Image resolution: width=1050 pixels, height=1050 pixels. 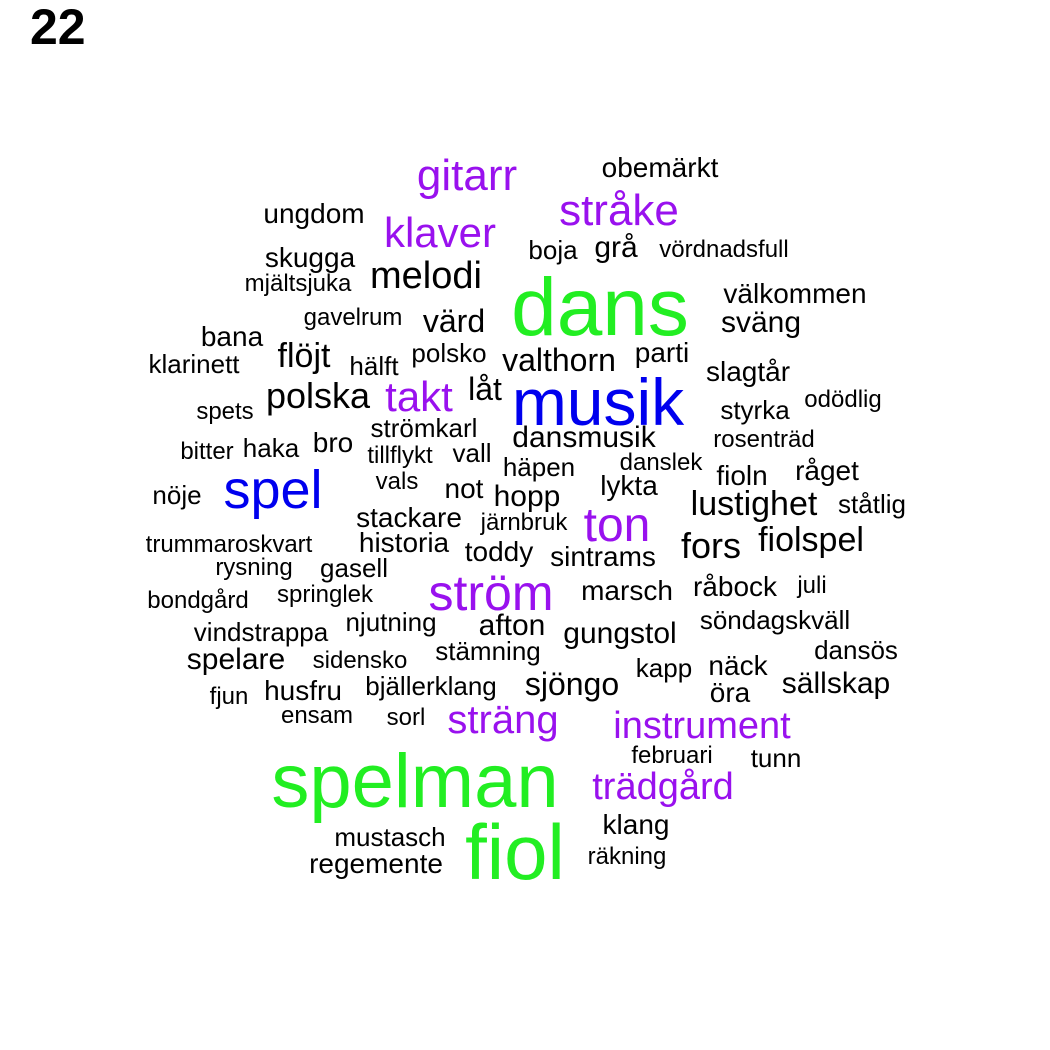 What do you see at coordinates (724, 249) in the screenshot?
I see `word-18: vördnadsfull` at bounding box center [724, 249].